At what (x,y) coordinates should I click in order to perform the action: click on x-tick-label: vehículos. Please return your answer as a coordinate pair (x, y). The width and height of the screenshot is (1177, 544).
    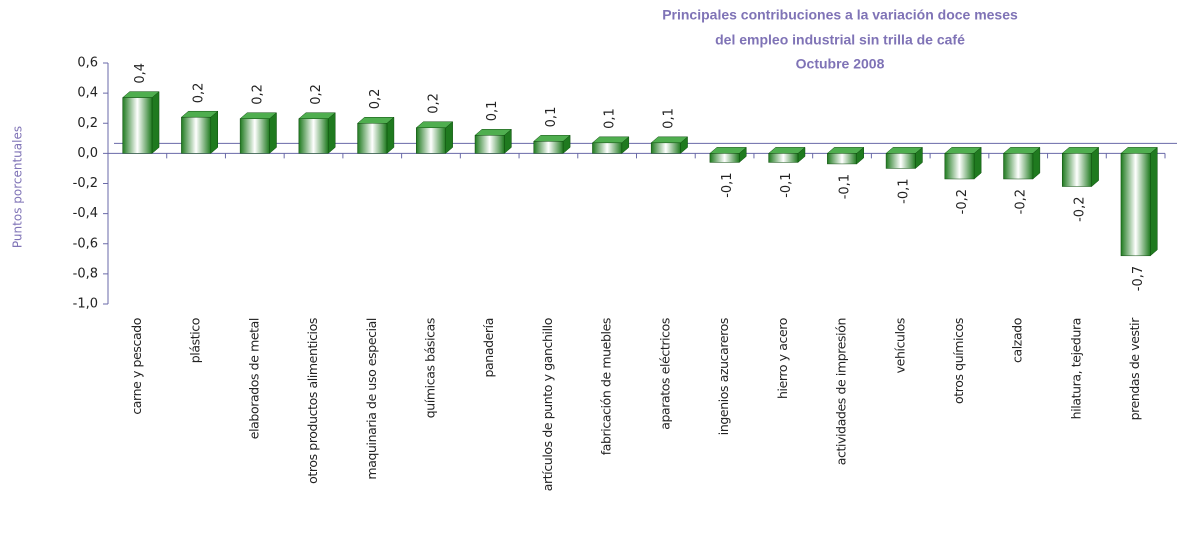
    Looking at the image, I should click on (899, 345).